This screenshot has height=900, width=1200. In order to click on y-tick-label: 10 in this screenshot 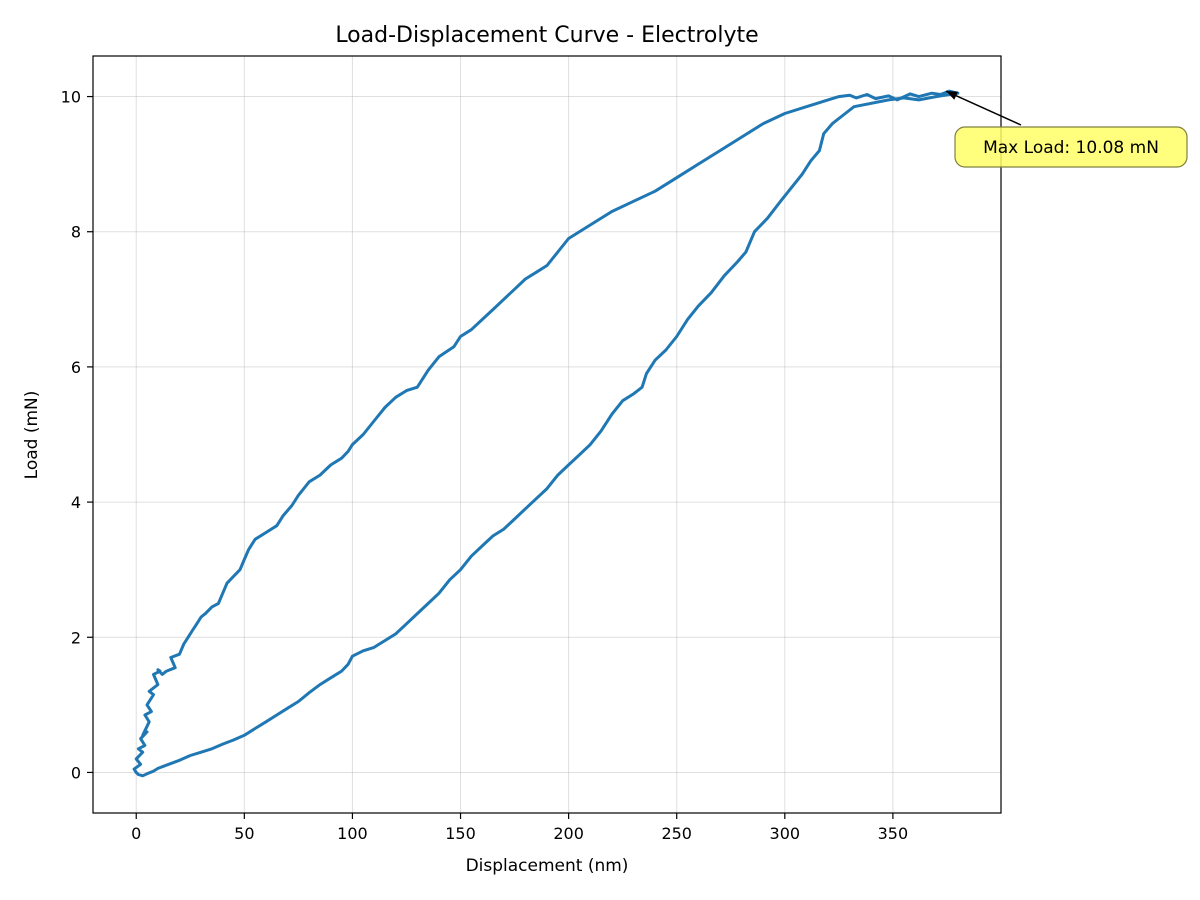, I will do `click(71, 97)`.